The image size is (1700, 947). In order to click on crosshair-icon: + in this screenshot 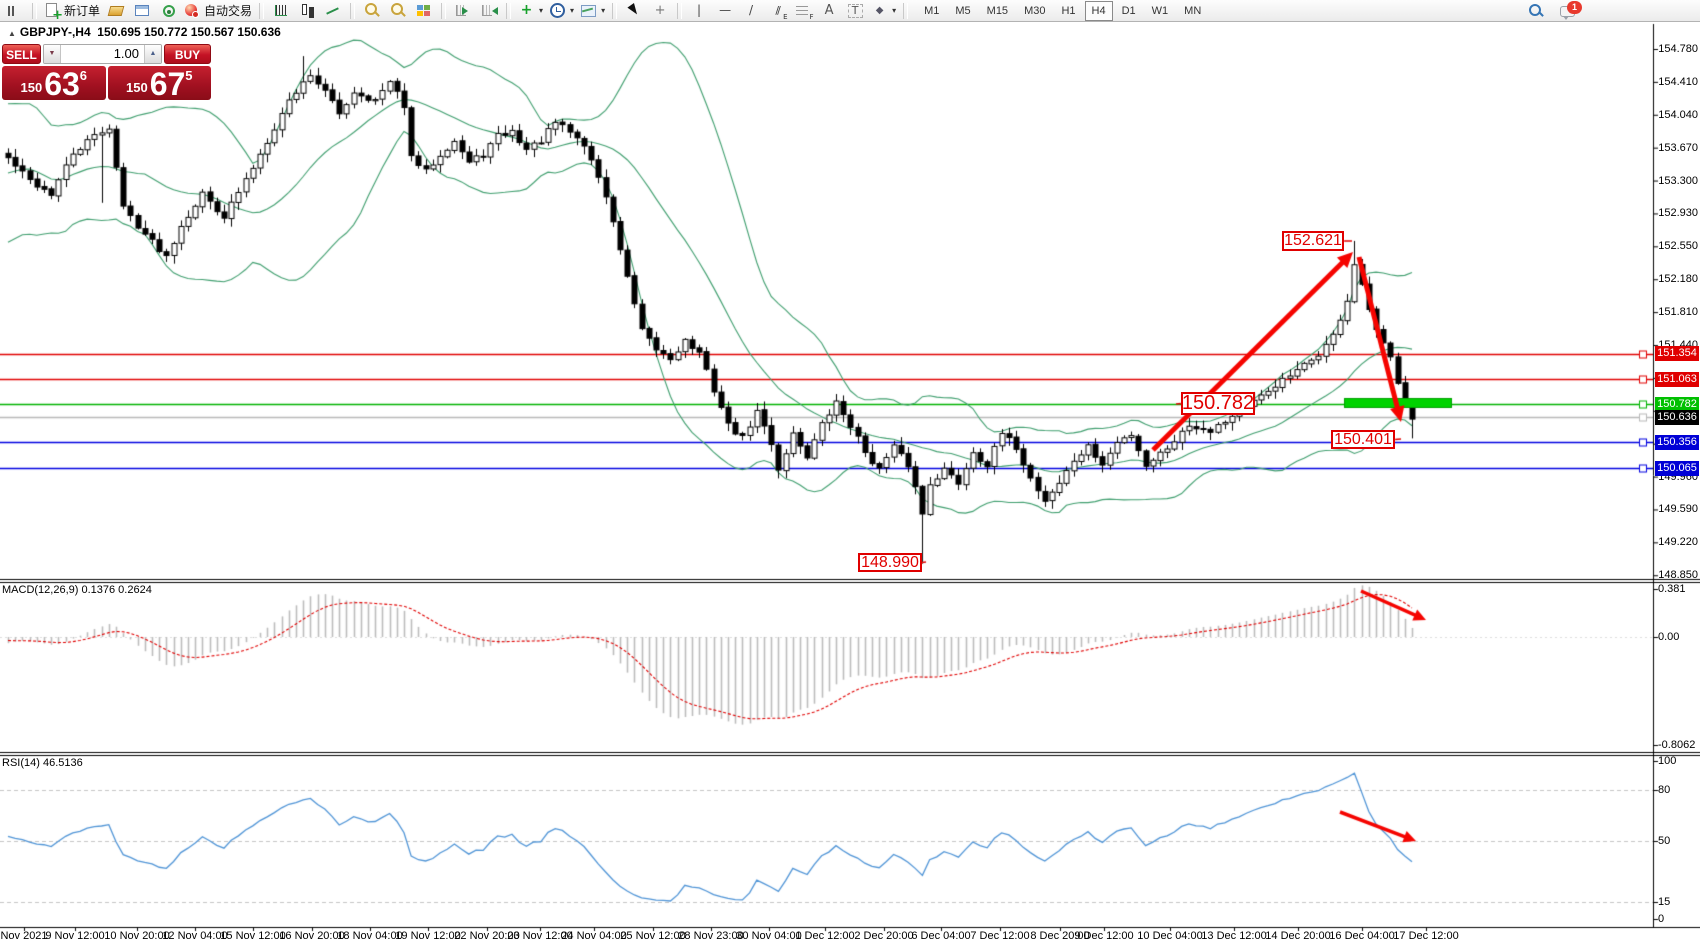, I will do `click(660, 11)`.